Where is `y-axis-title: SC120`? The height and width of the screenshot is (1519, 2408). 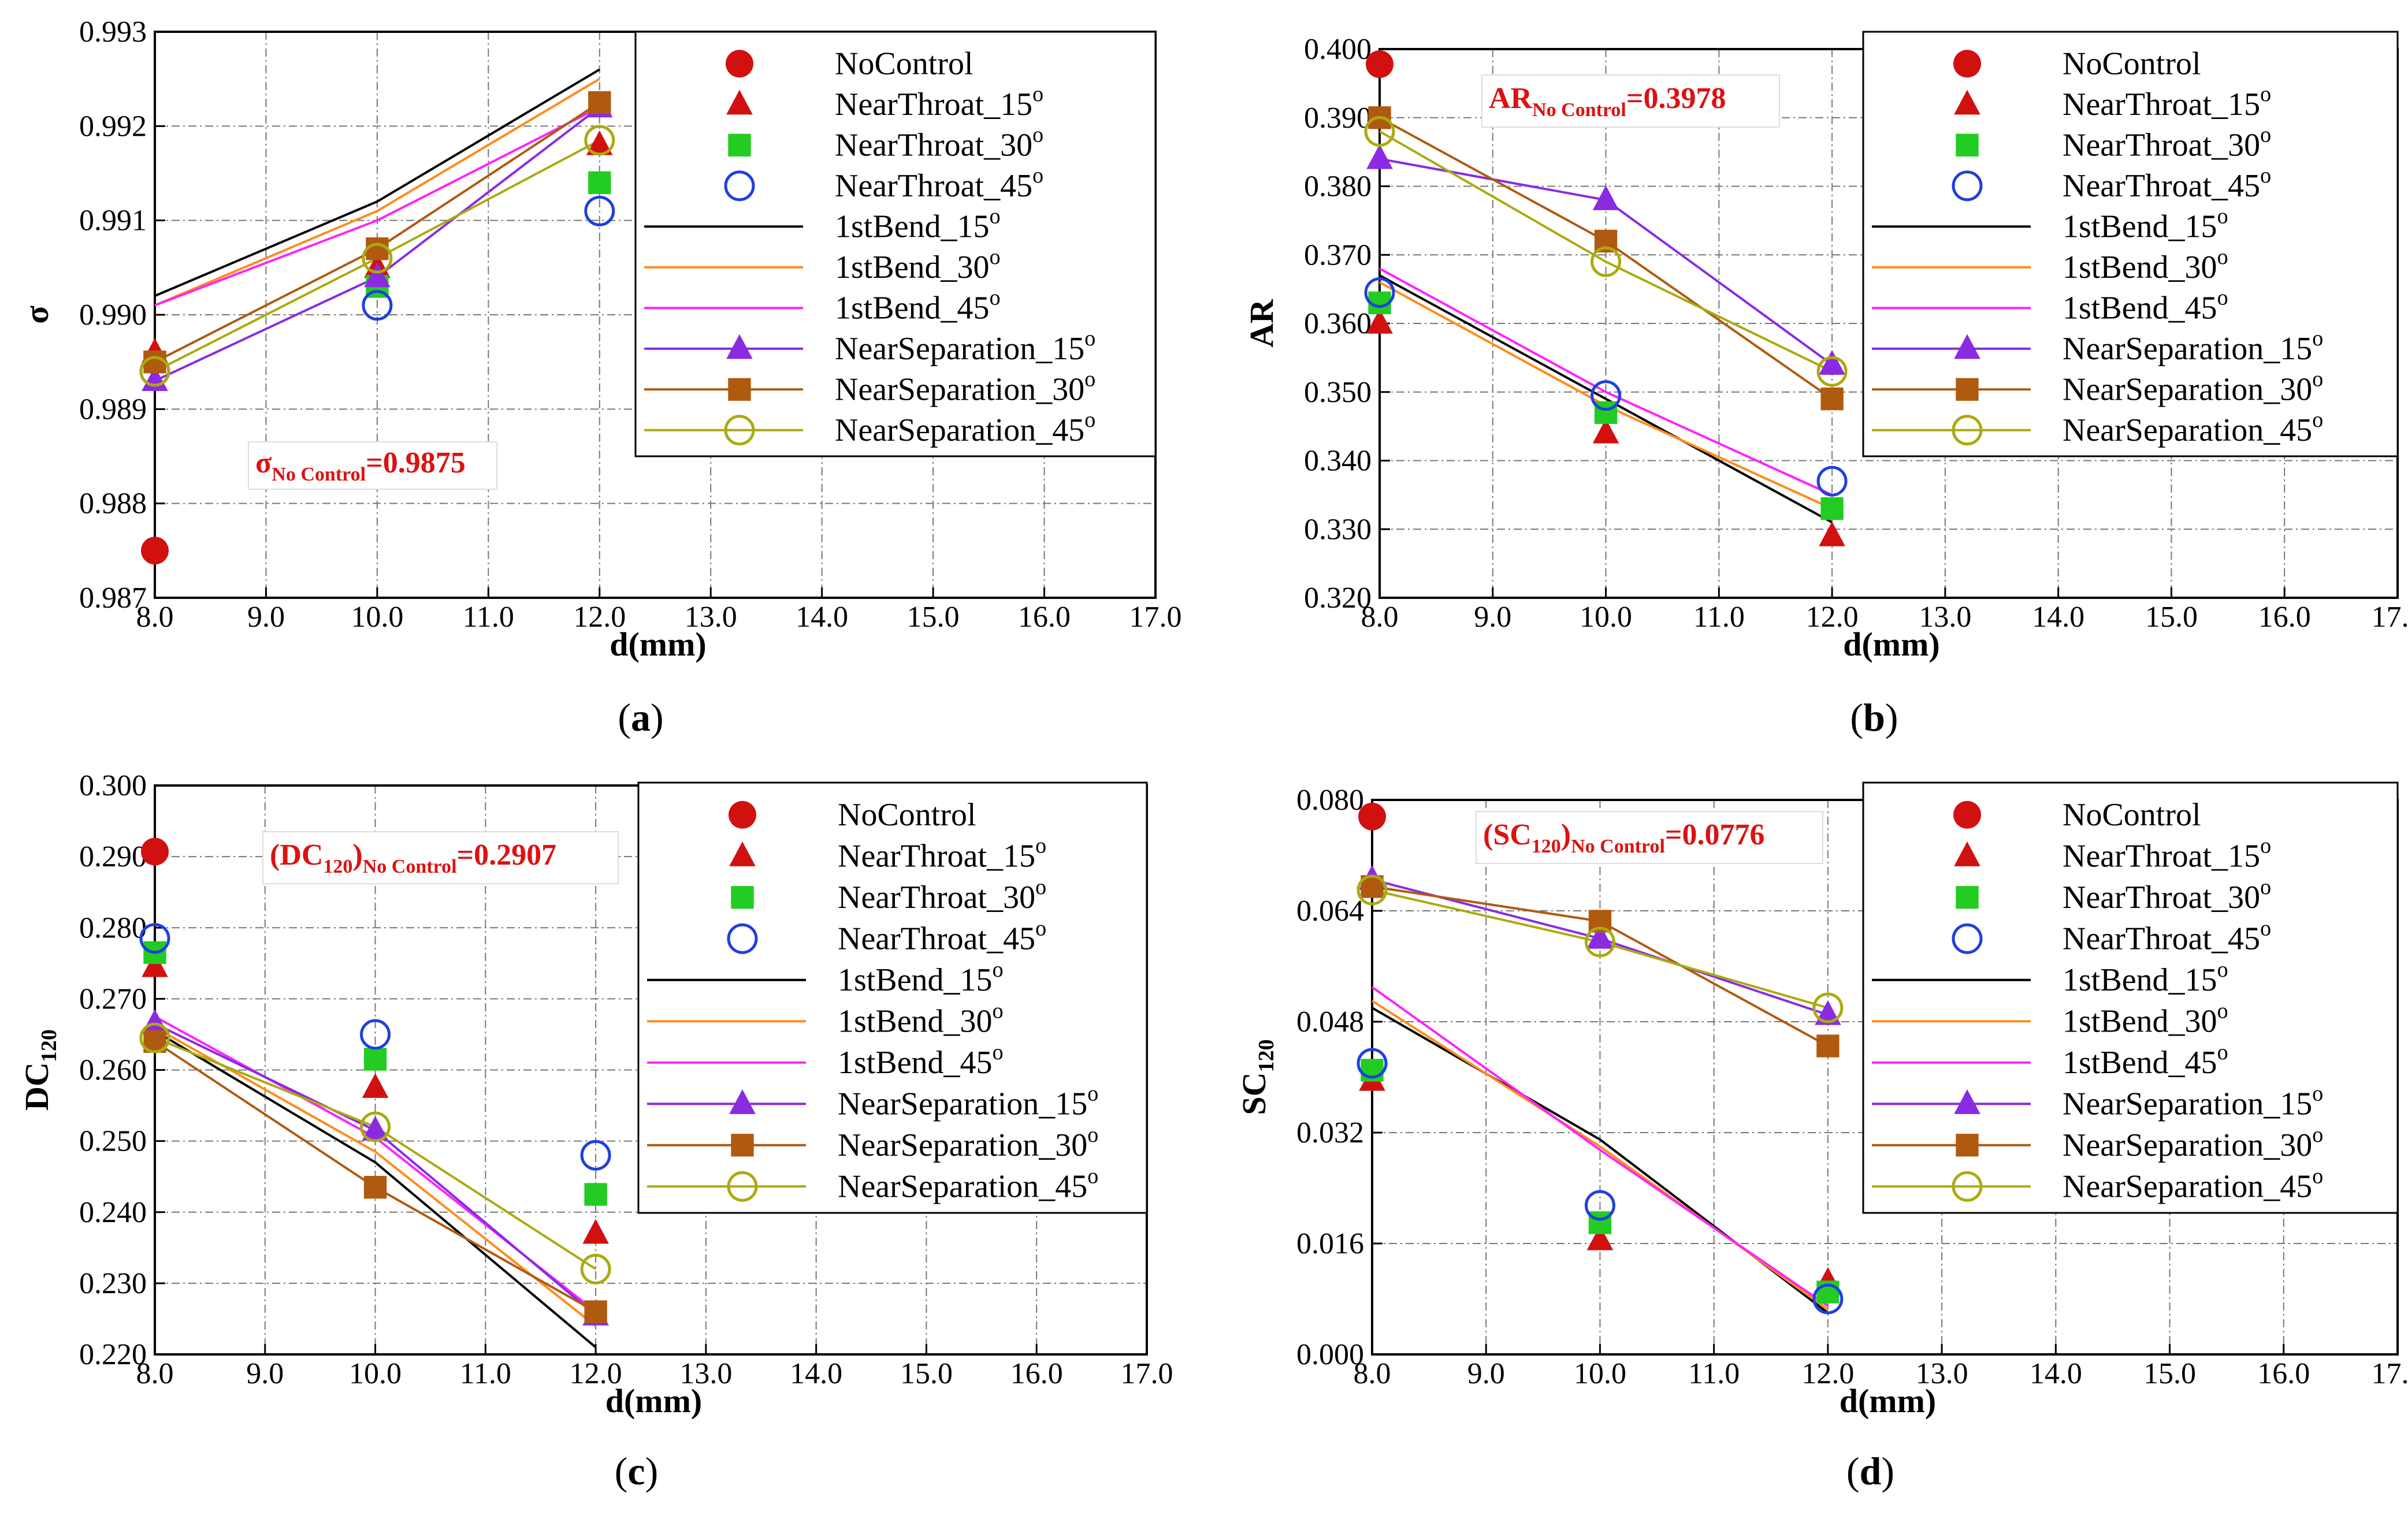 y-axis-title: SC120 is located at coordinates (1257, 1077).